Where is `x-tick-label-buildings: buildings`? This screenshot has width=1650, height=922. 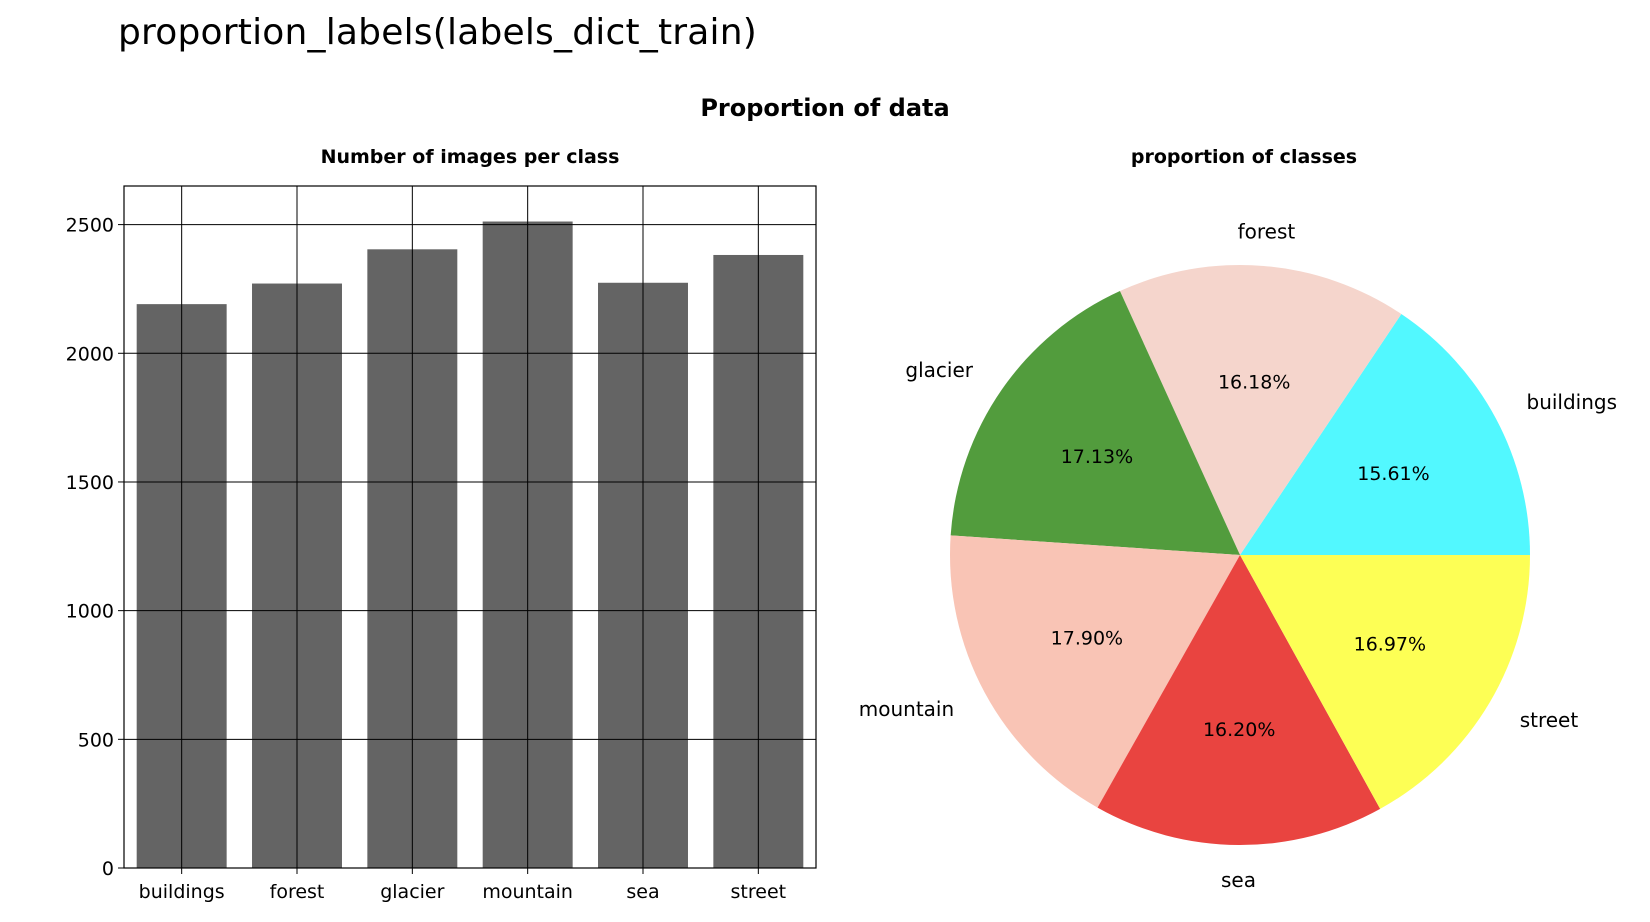 x-tick-label-buildings: buildings is located at coordinates (182, 892).